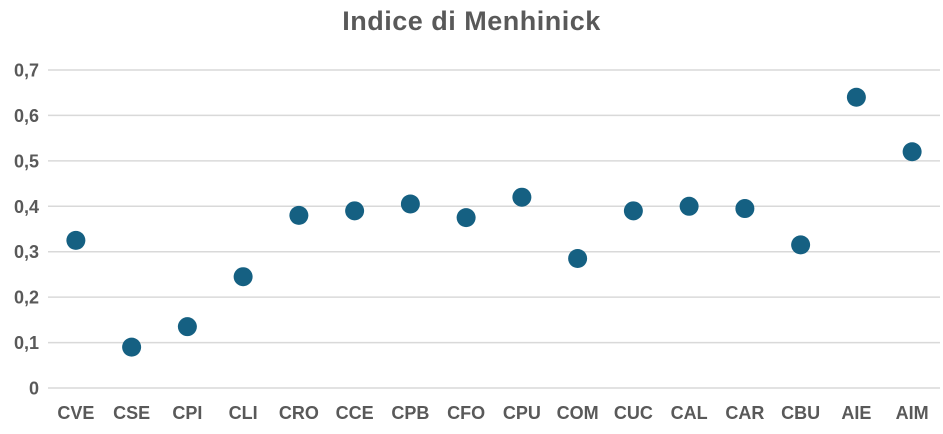 Image resolution: width=943 pixels, height=434 pixels. I want to click on y-axis-tick-label: 0,5, so click(26, 161).